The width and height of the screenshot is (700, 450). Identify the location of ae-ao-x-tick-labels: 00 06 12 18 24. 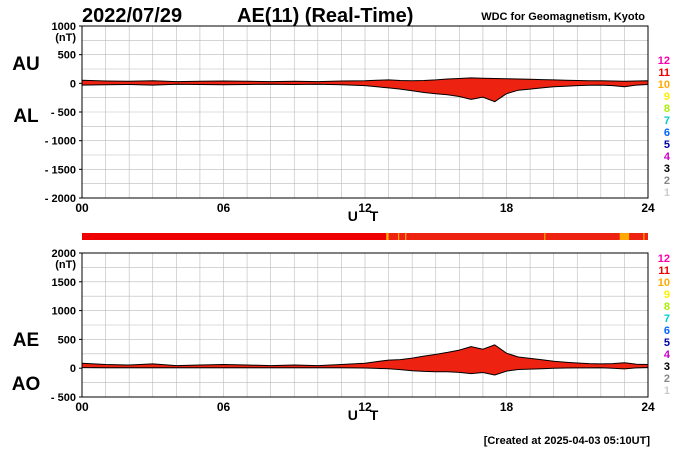
(365, 407).